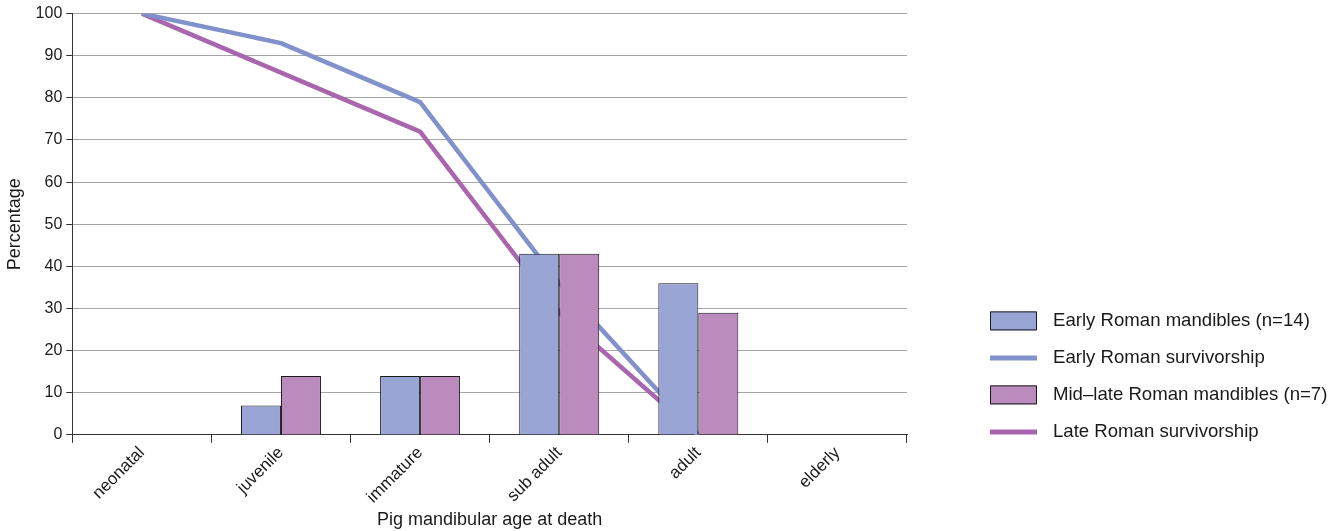 This screenshot has width=1339, height=531. Describe the element at coordinates (53, 307) in the screenshot. I see `y-tick-label: 30` at that location.